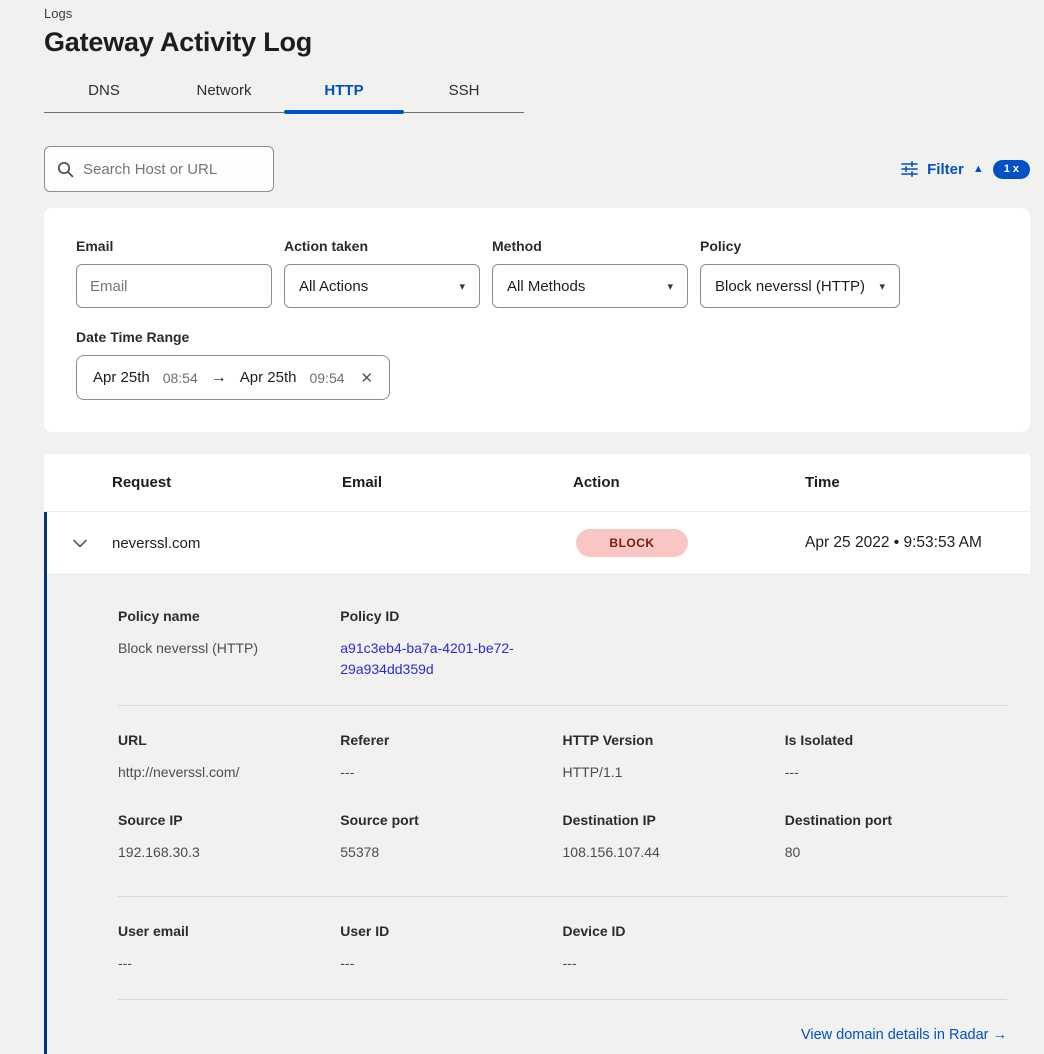 This screenshot has height=1054, width=1044. What do you see at coordinates (451, 948) in the screenshot?
I see `user-id-field: User ID ---` at bounding box center [451, 948].